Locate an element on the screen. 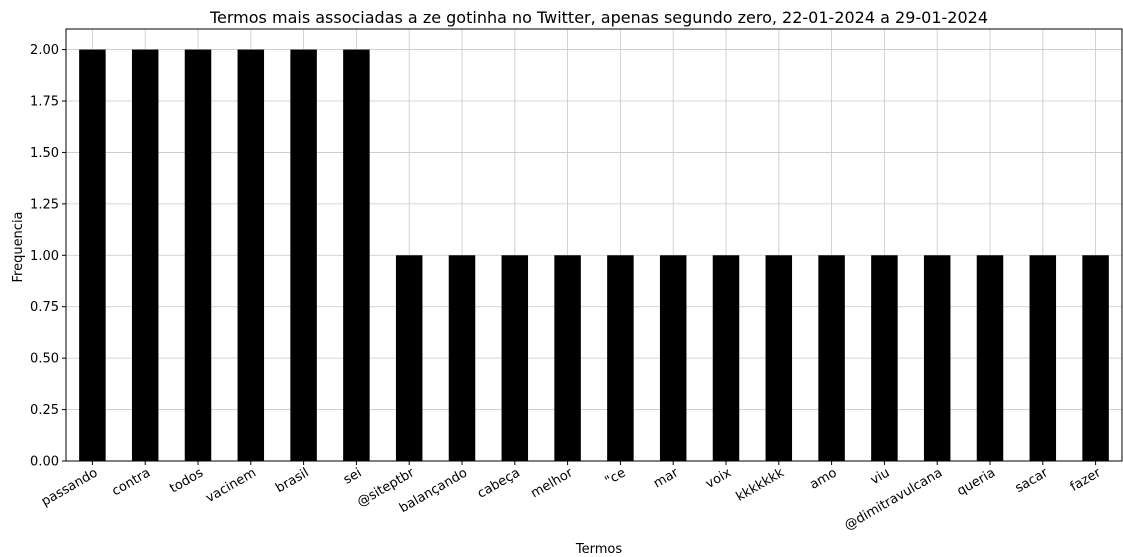  x-tick-label: "ce is located at coordinates (616, 477).